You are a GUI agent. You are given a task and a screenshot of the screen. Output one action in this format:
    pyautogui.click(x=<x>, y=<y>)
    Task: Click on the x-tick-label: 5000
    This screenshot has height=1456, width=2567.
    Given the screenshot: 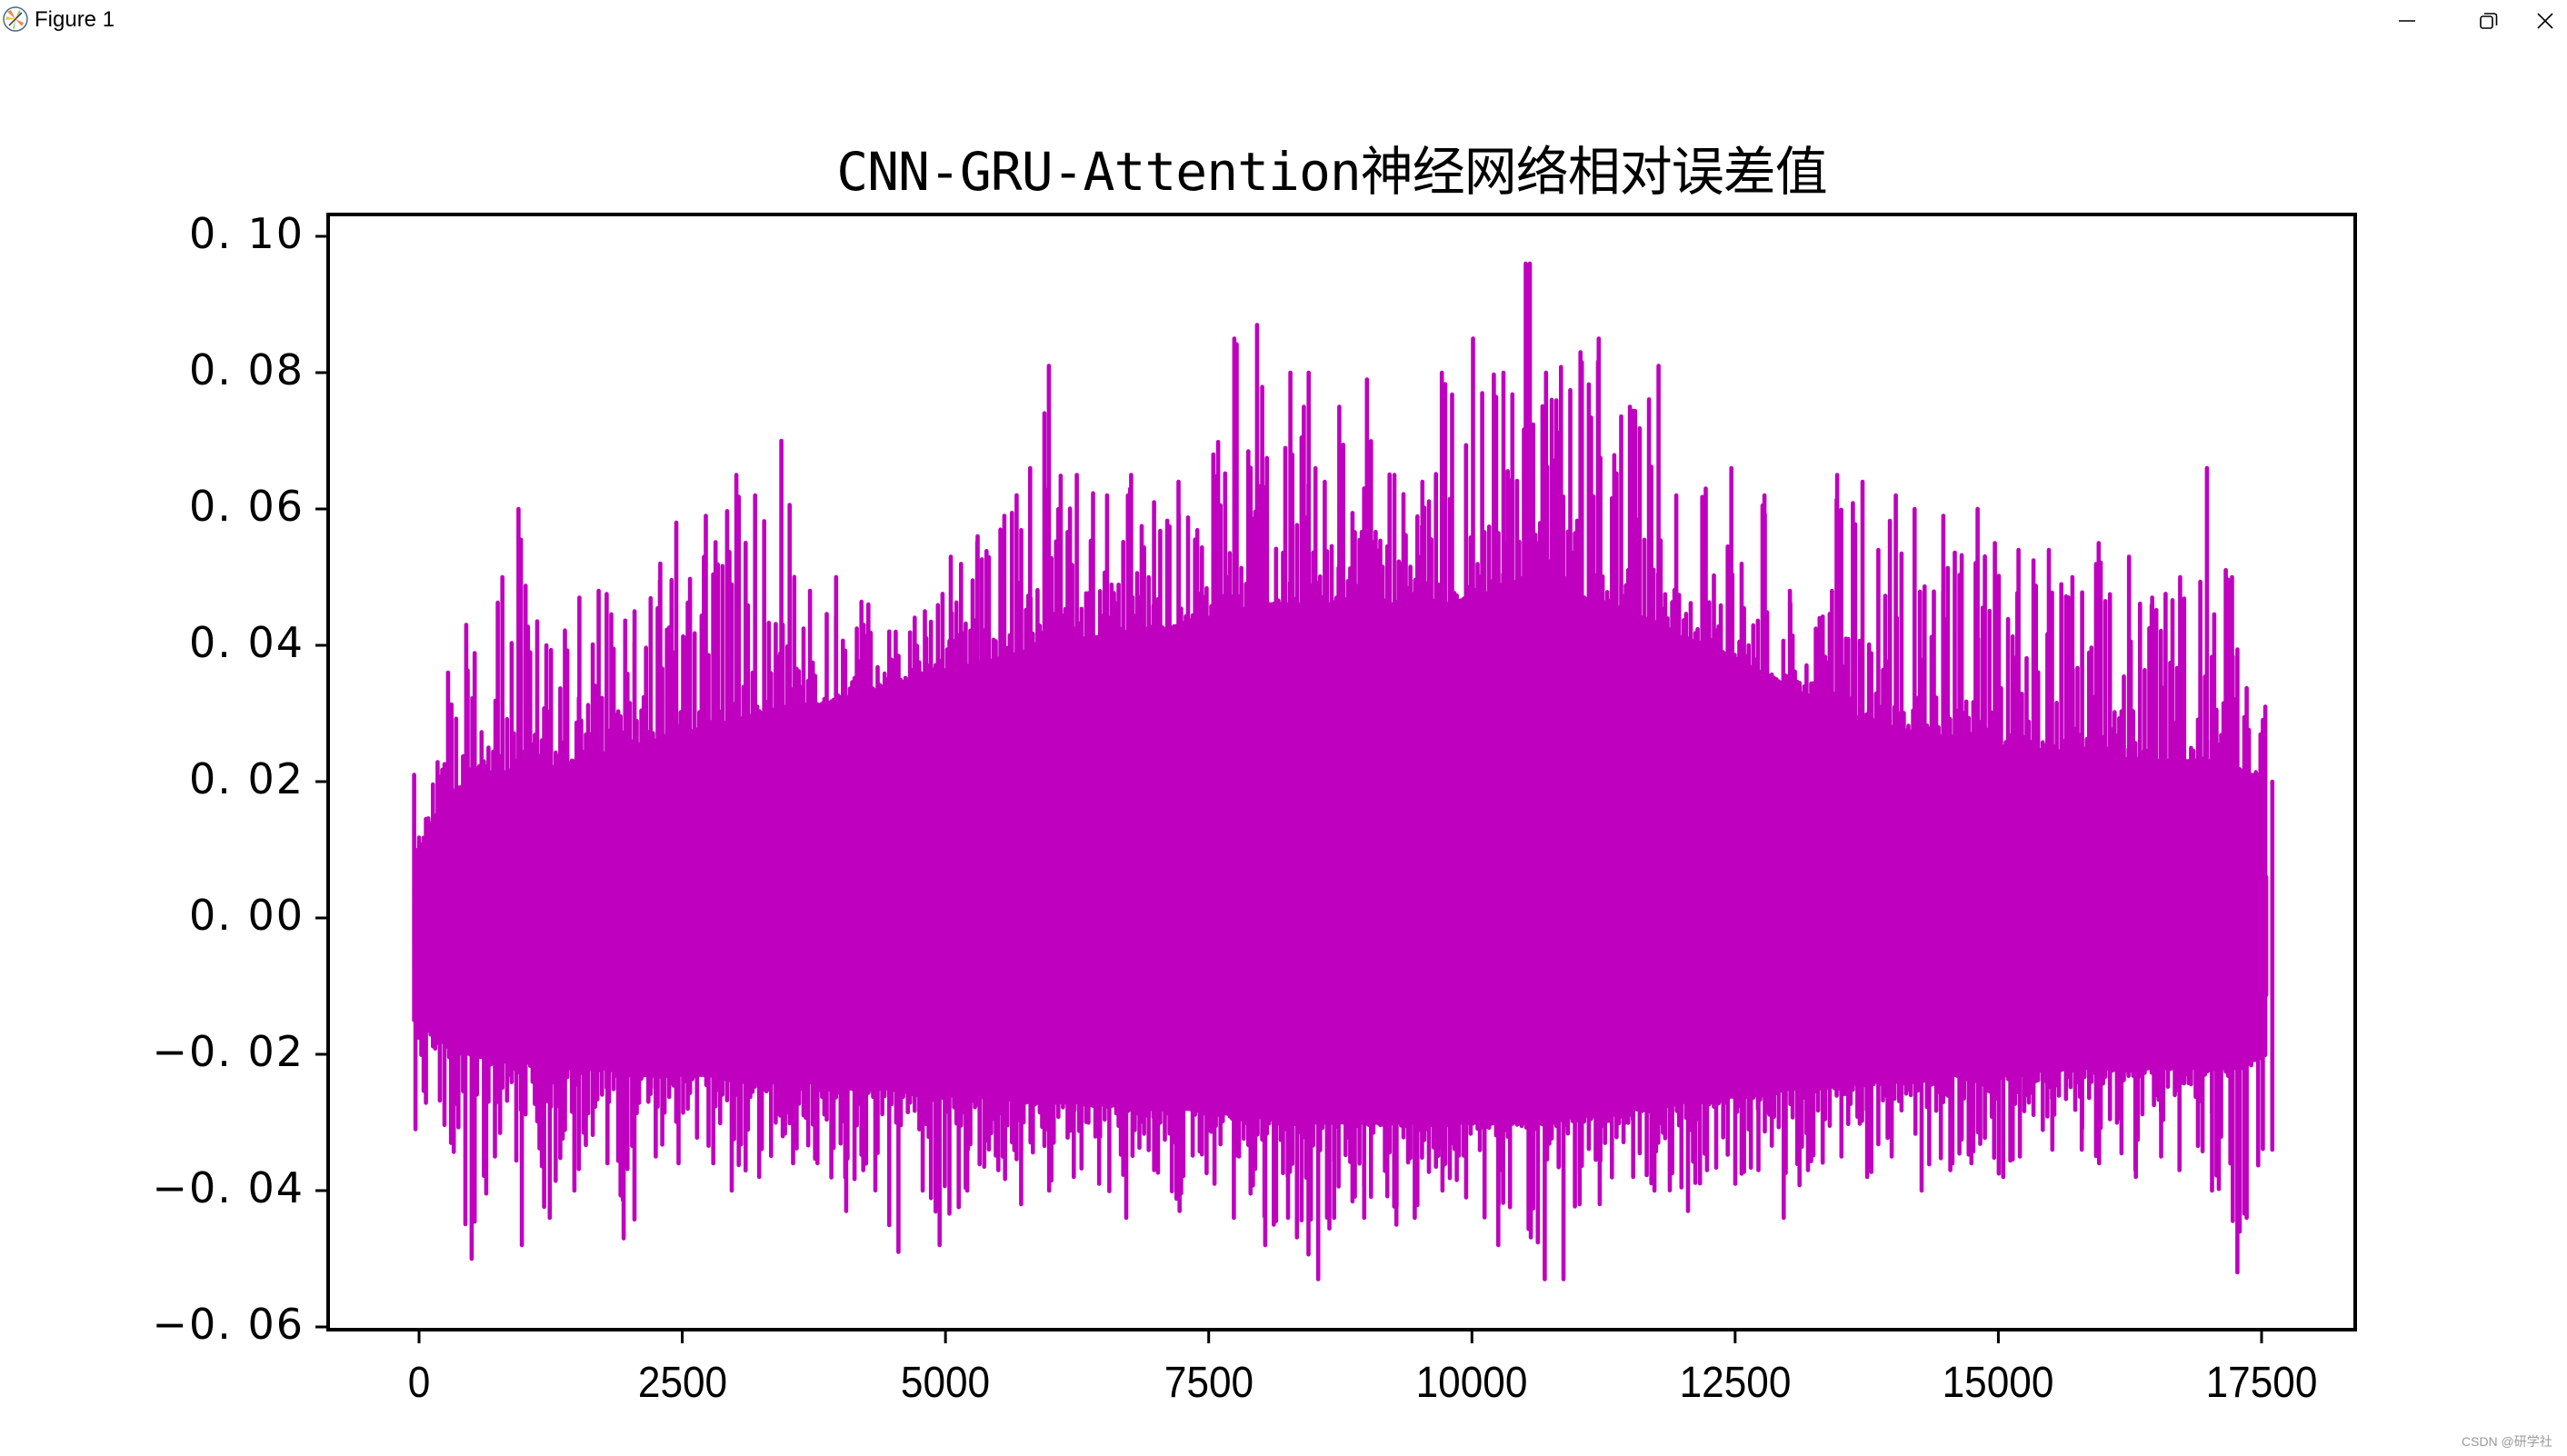 What is the action you would take?
    pyautogui.click(x=946, y=1383)
    